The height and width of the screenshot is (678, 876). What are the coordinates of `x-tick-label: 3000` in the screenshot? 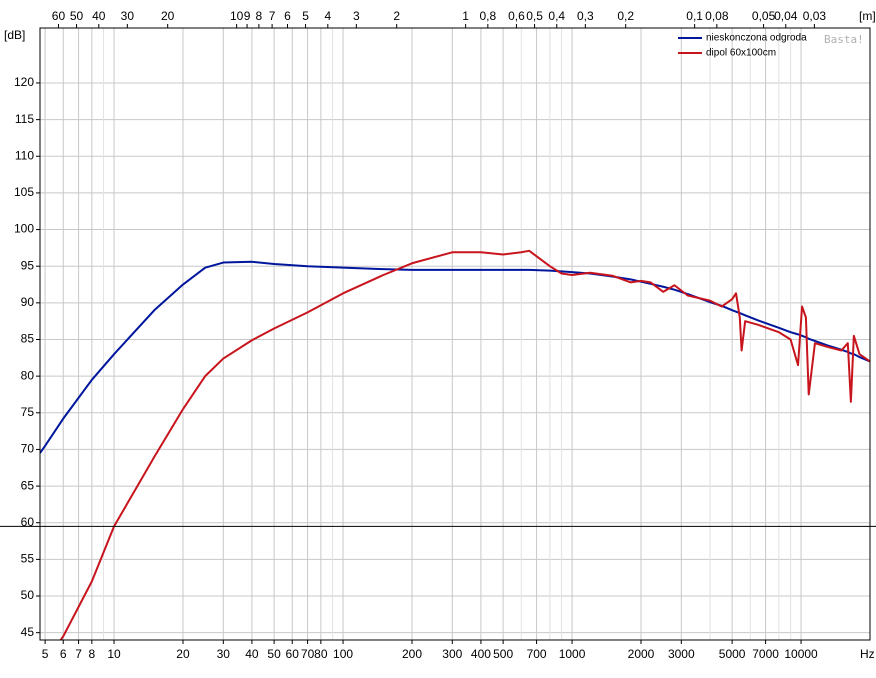 It's located at (681, 654).